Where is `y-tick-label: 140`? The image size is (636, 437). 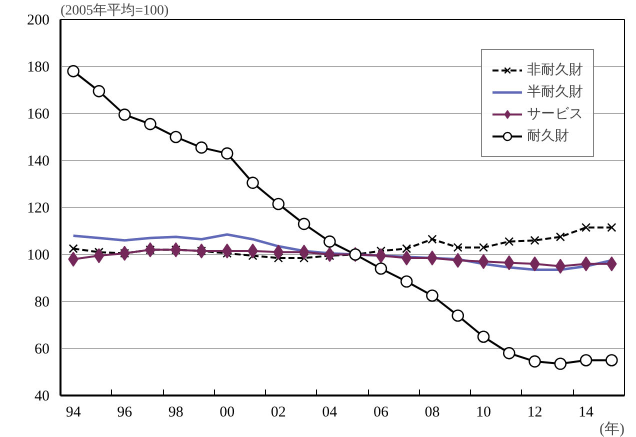
y-tick-label: 140 is located at coordinates (38, 162).